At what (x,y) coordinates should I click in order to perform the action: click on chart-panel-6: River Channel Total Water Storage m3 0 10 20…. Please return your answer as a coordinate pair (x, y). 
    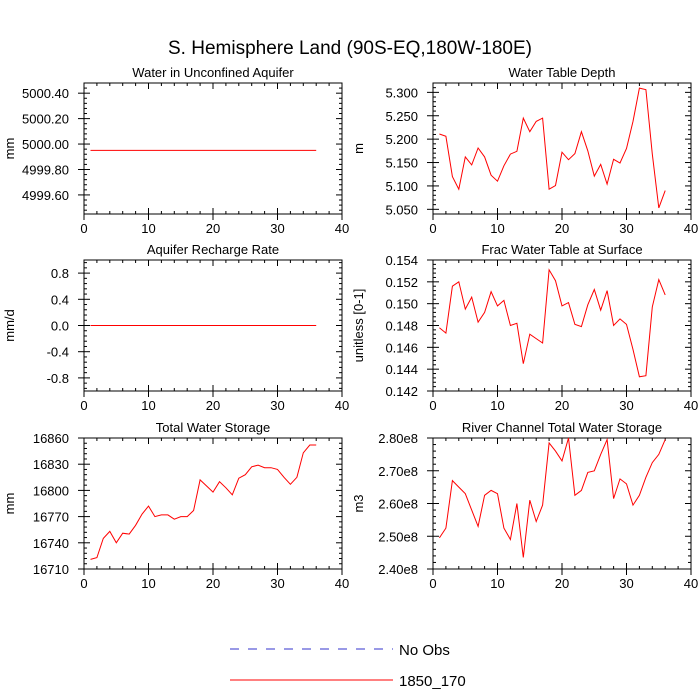
    Looking at the image, I should click on (524, 505).